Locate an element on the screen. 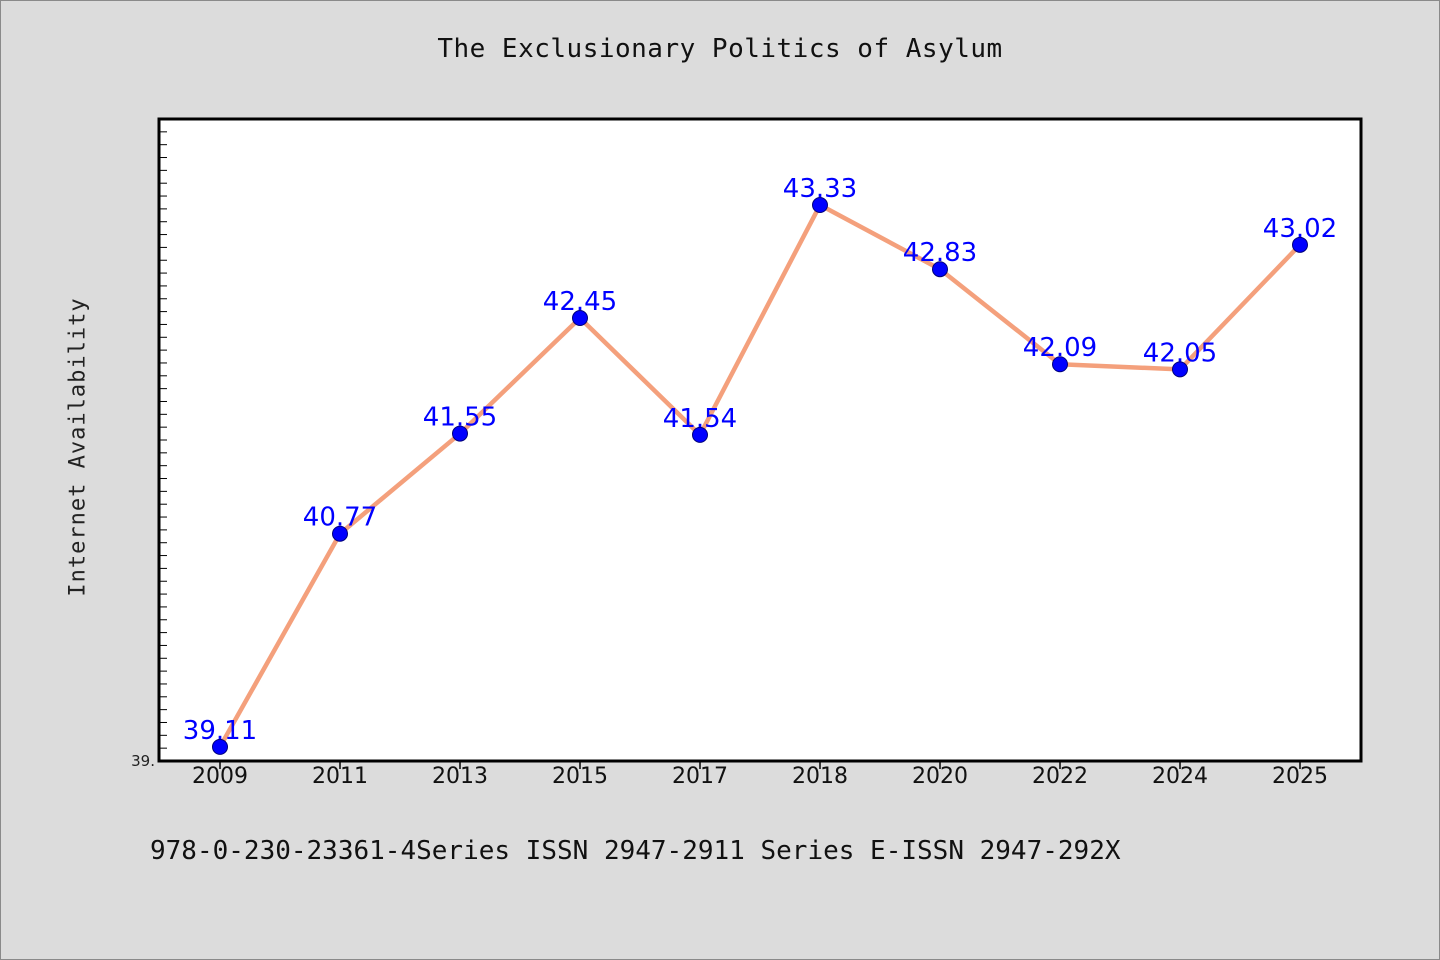 This screenshot has height=960, width=1440. y-tick-label: 39. is located at coordinates (143, 761).